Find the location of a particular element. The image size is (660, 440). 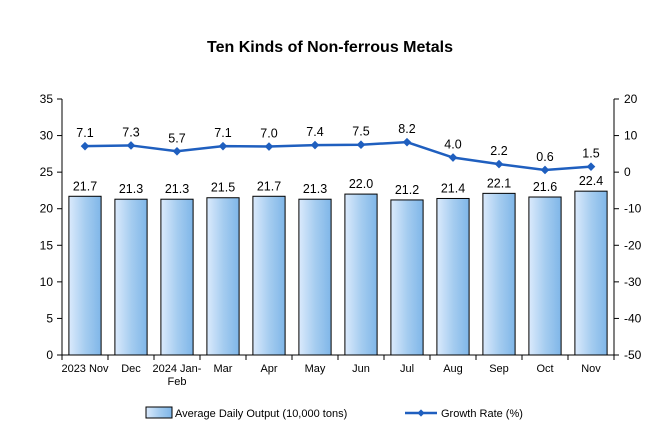

x-axis-tick-label: Jun is located at coordinates (361, 369).